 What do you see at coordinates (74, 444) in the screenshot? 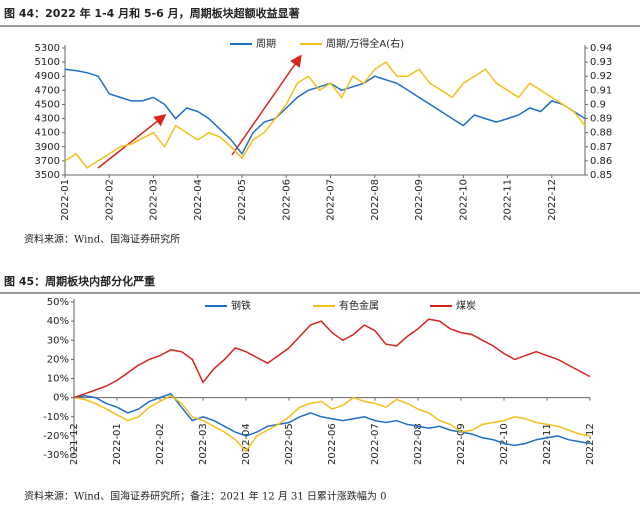
I see `x-tick-label: 2021-12` at bounding box center [74, 444].